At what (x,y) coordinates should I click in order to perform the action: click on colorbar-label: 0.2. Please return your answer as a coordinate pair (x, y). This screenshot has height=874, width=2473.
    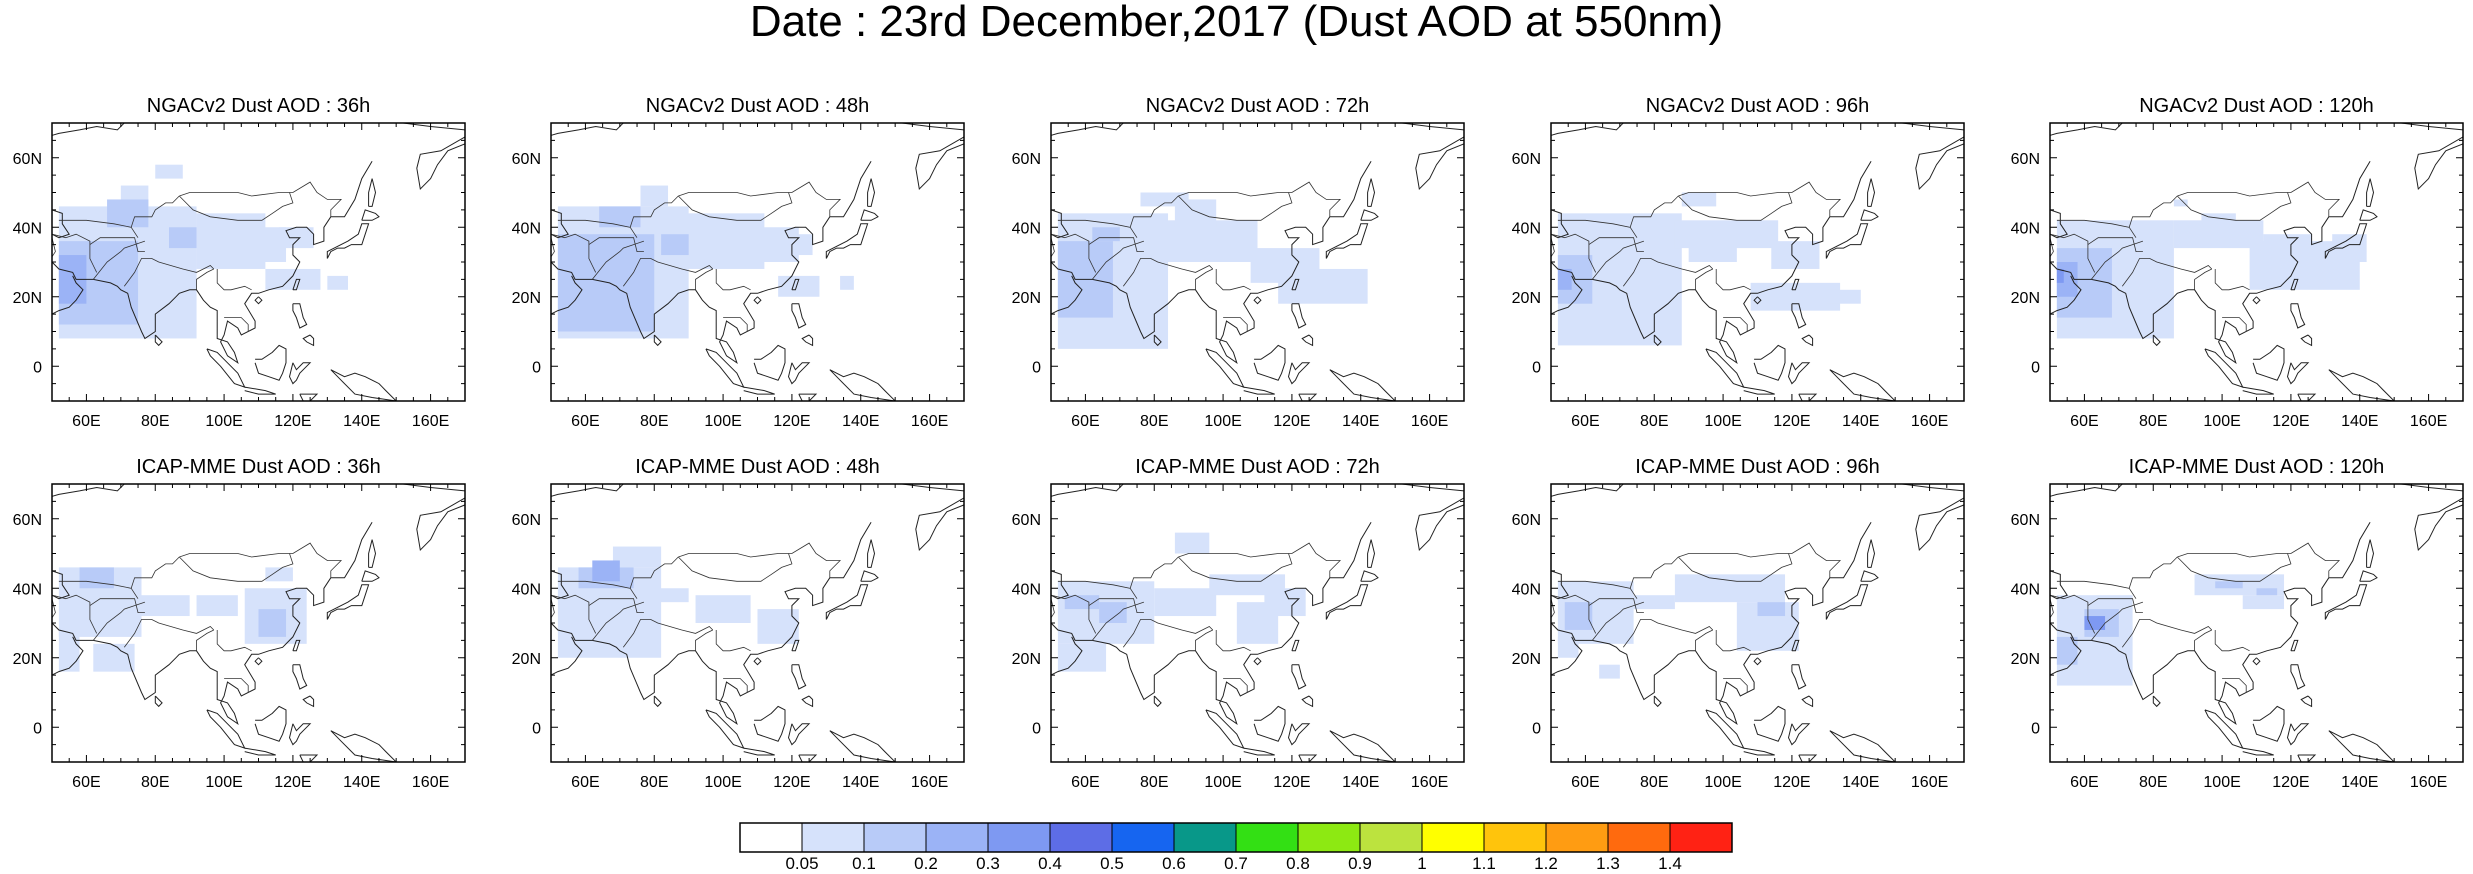
    Looking at the image, I should click on (926, 863).